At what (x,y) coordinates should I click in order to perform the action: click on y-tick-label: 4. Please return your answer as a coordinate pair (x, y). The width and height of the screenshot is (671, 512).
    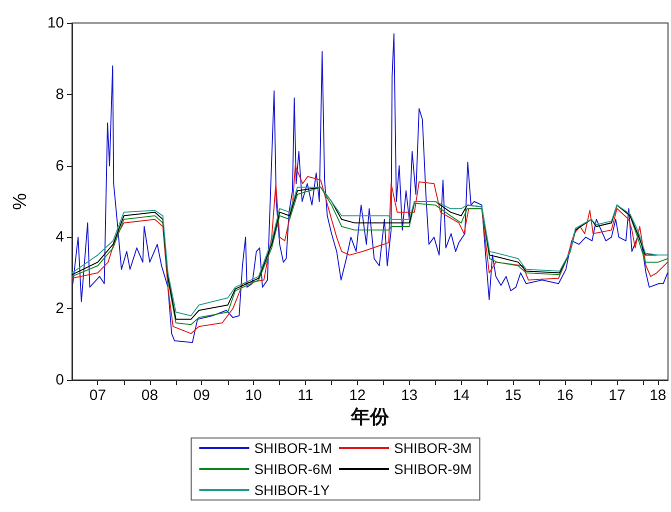
    Looking at the image, I should click on (60, 237).